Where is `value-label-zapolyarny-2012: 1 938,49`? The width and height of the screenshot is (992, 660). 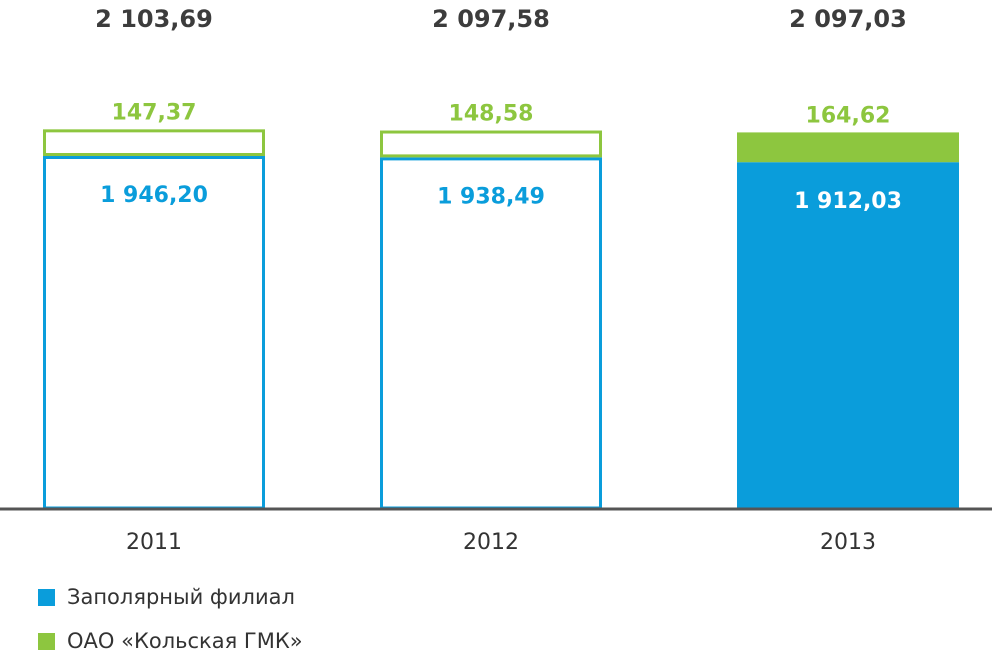 value-label-zapolyarny-2012: 1 938,49 is located at coordinates (491, 196).